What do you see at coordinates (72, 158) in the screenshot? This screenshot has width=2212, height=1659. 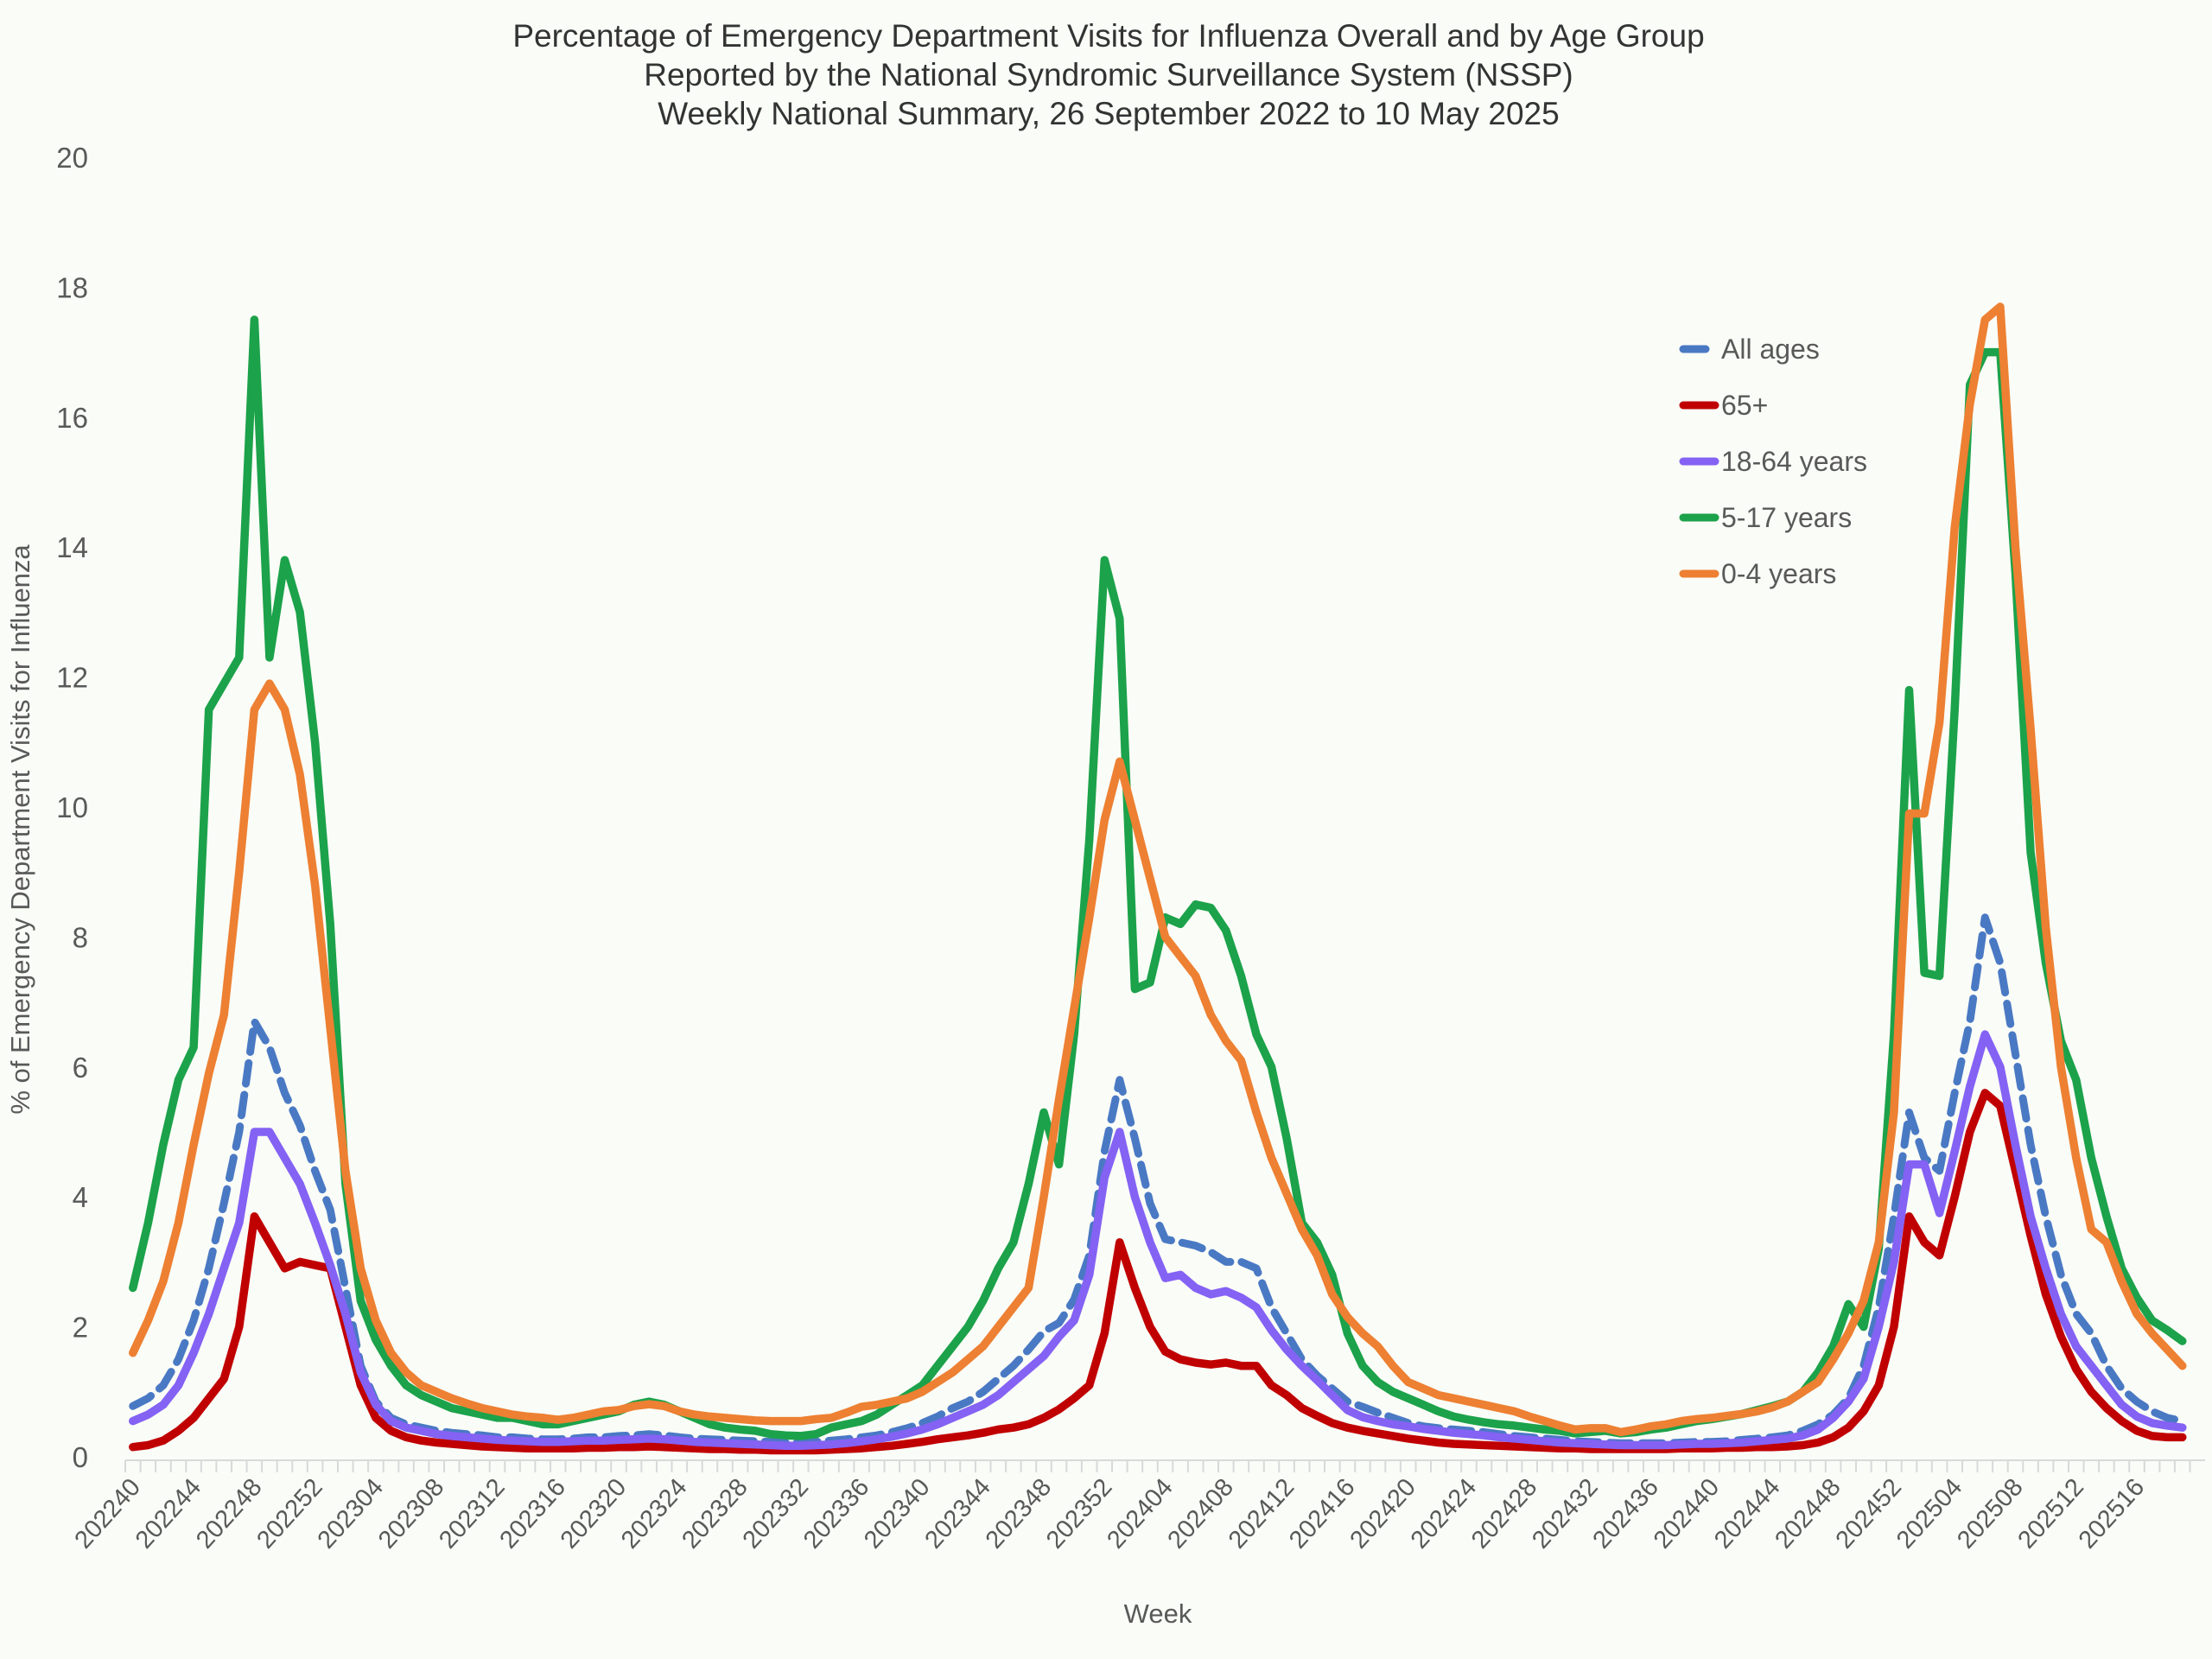 I see `y-tick-label: 20` at bounding box center [72, 158].